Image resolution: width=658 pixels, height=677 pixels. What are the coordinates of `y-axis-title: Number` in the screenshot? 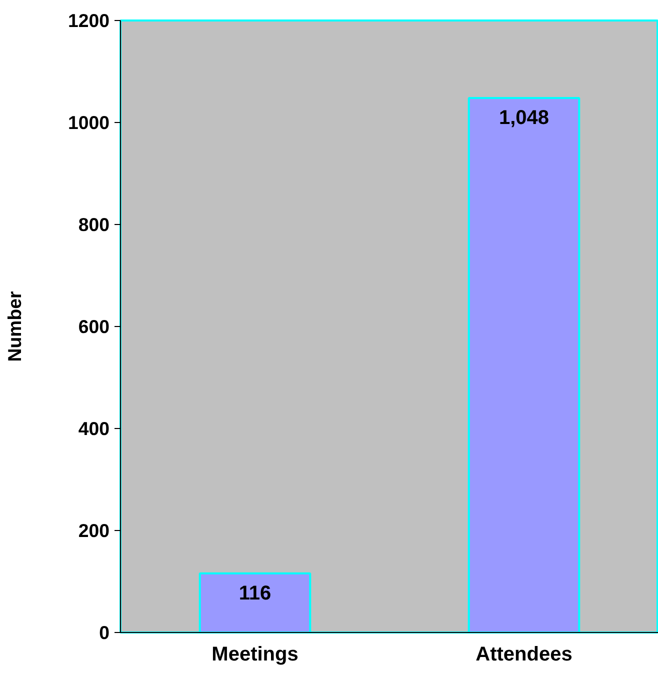 It's located at (14, 326).